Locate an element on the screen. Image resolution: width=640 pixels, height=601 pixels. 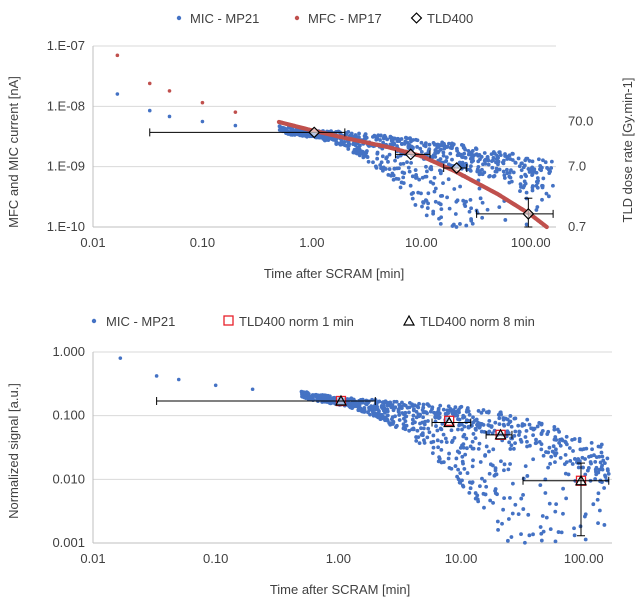
legend-marker-tld400 is located at coordinates (416, 18).